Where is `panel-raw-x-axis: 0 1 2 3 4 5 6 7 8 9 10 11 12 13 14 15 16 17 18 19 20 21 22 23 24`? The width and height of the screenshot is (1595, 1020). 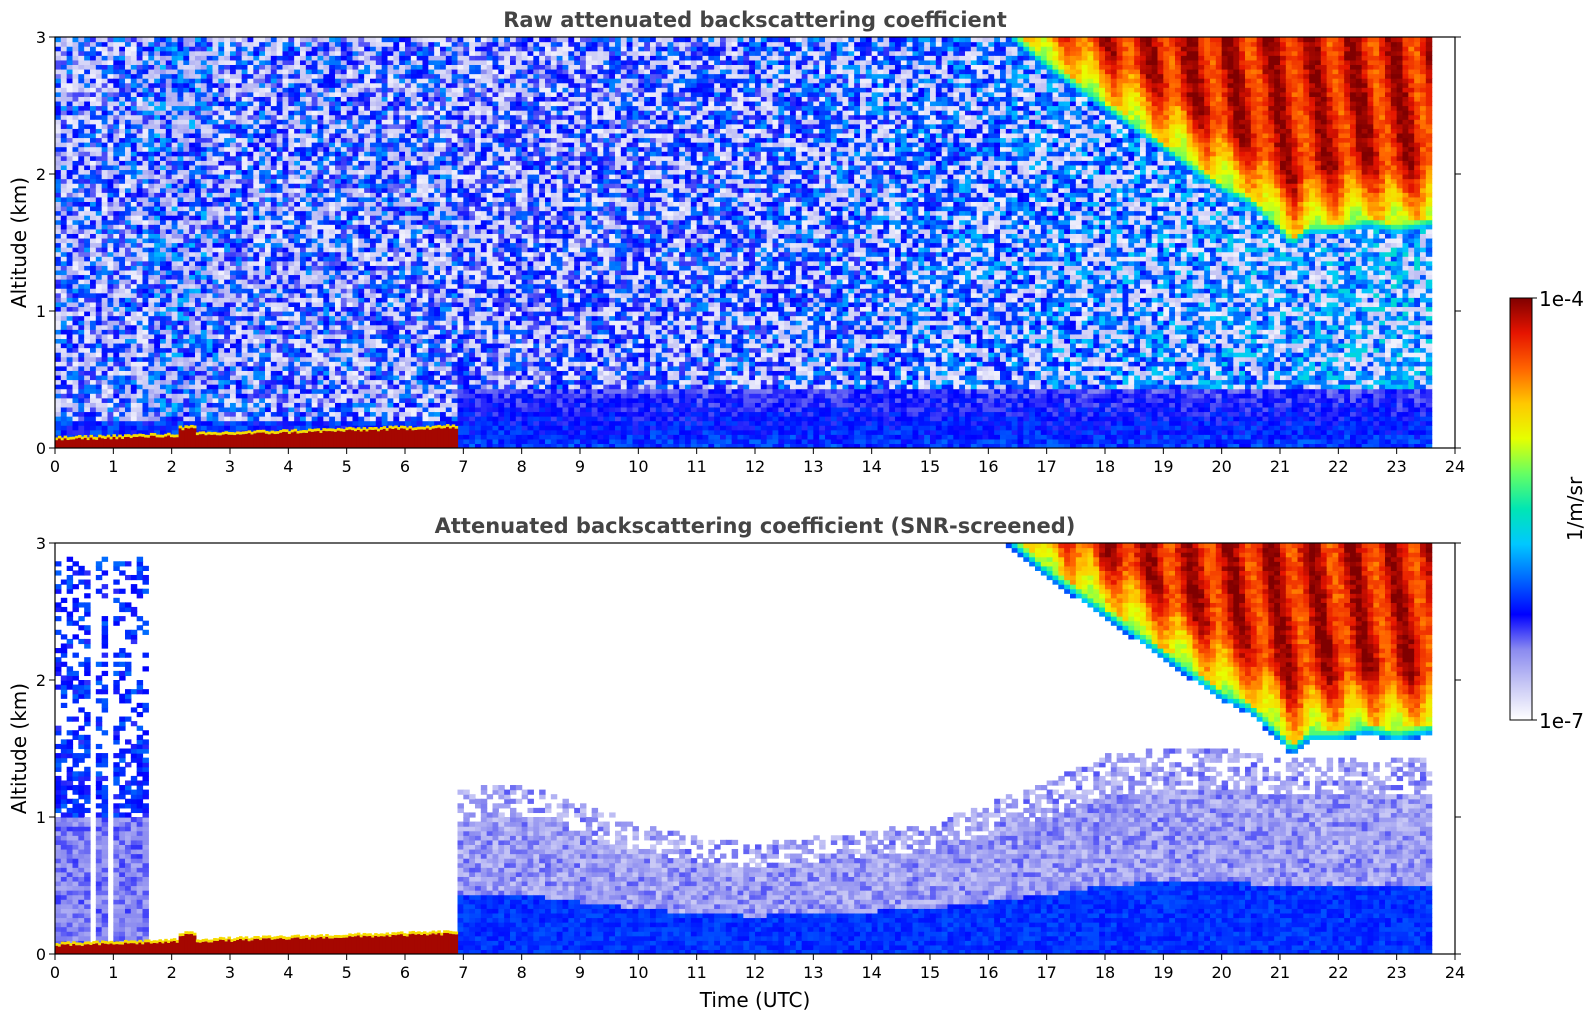 panel-raw-x-axis: 0 1 2 3 4 5 6 7 8 9 10 11 12 13 14 15 16 17 18 19 20 21 22 23 24 is located at coordinates (757, 462).